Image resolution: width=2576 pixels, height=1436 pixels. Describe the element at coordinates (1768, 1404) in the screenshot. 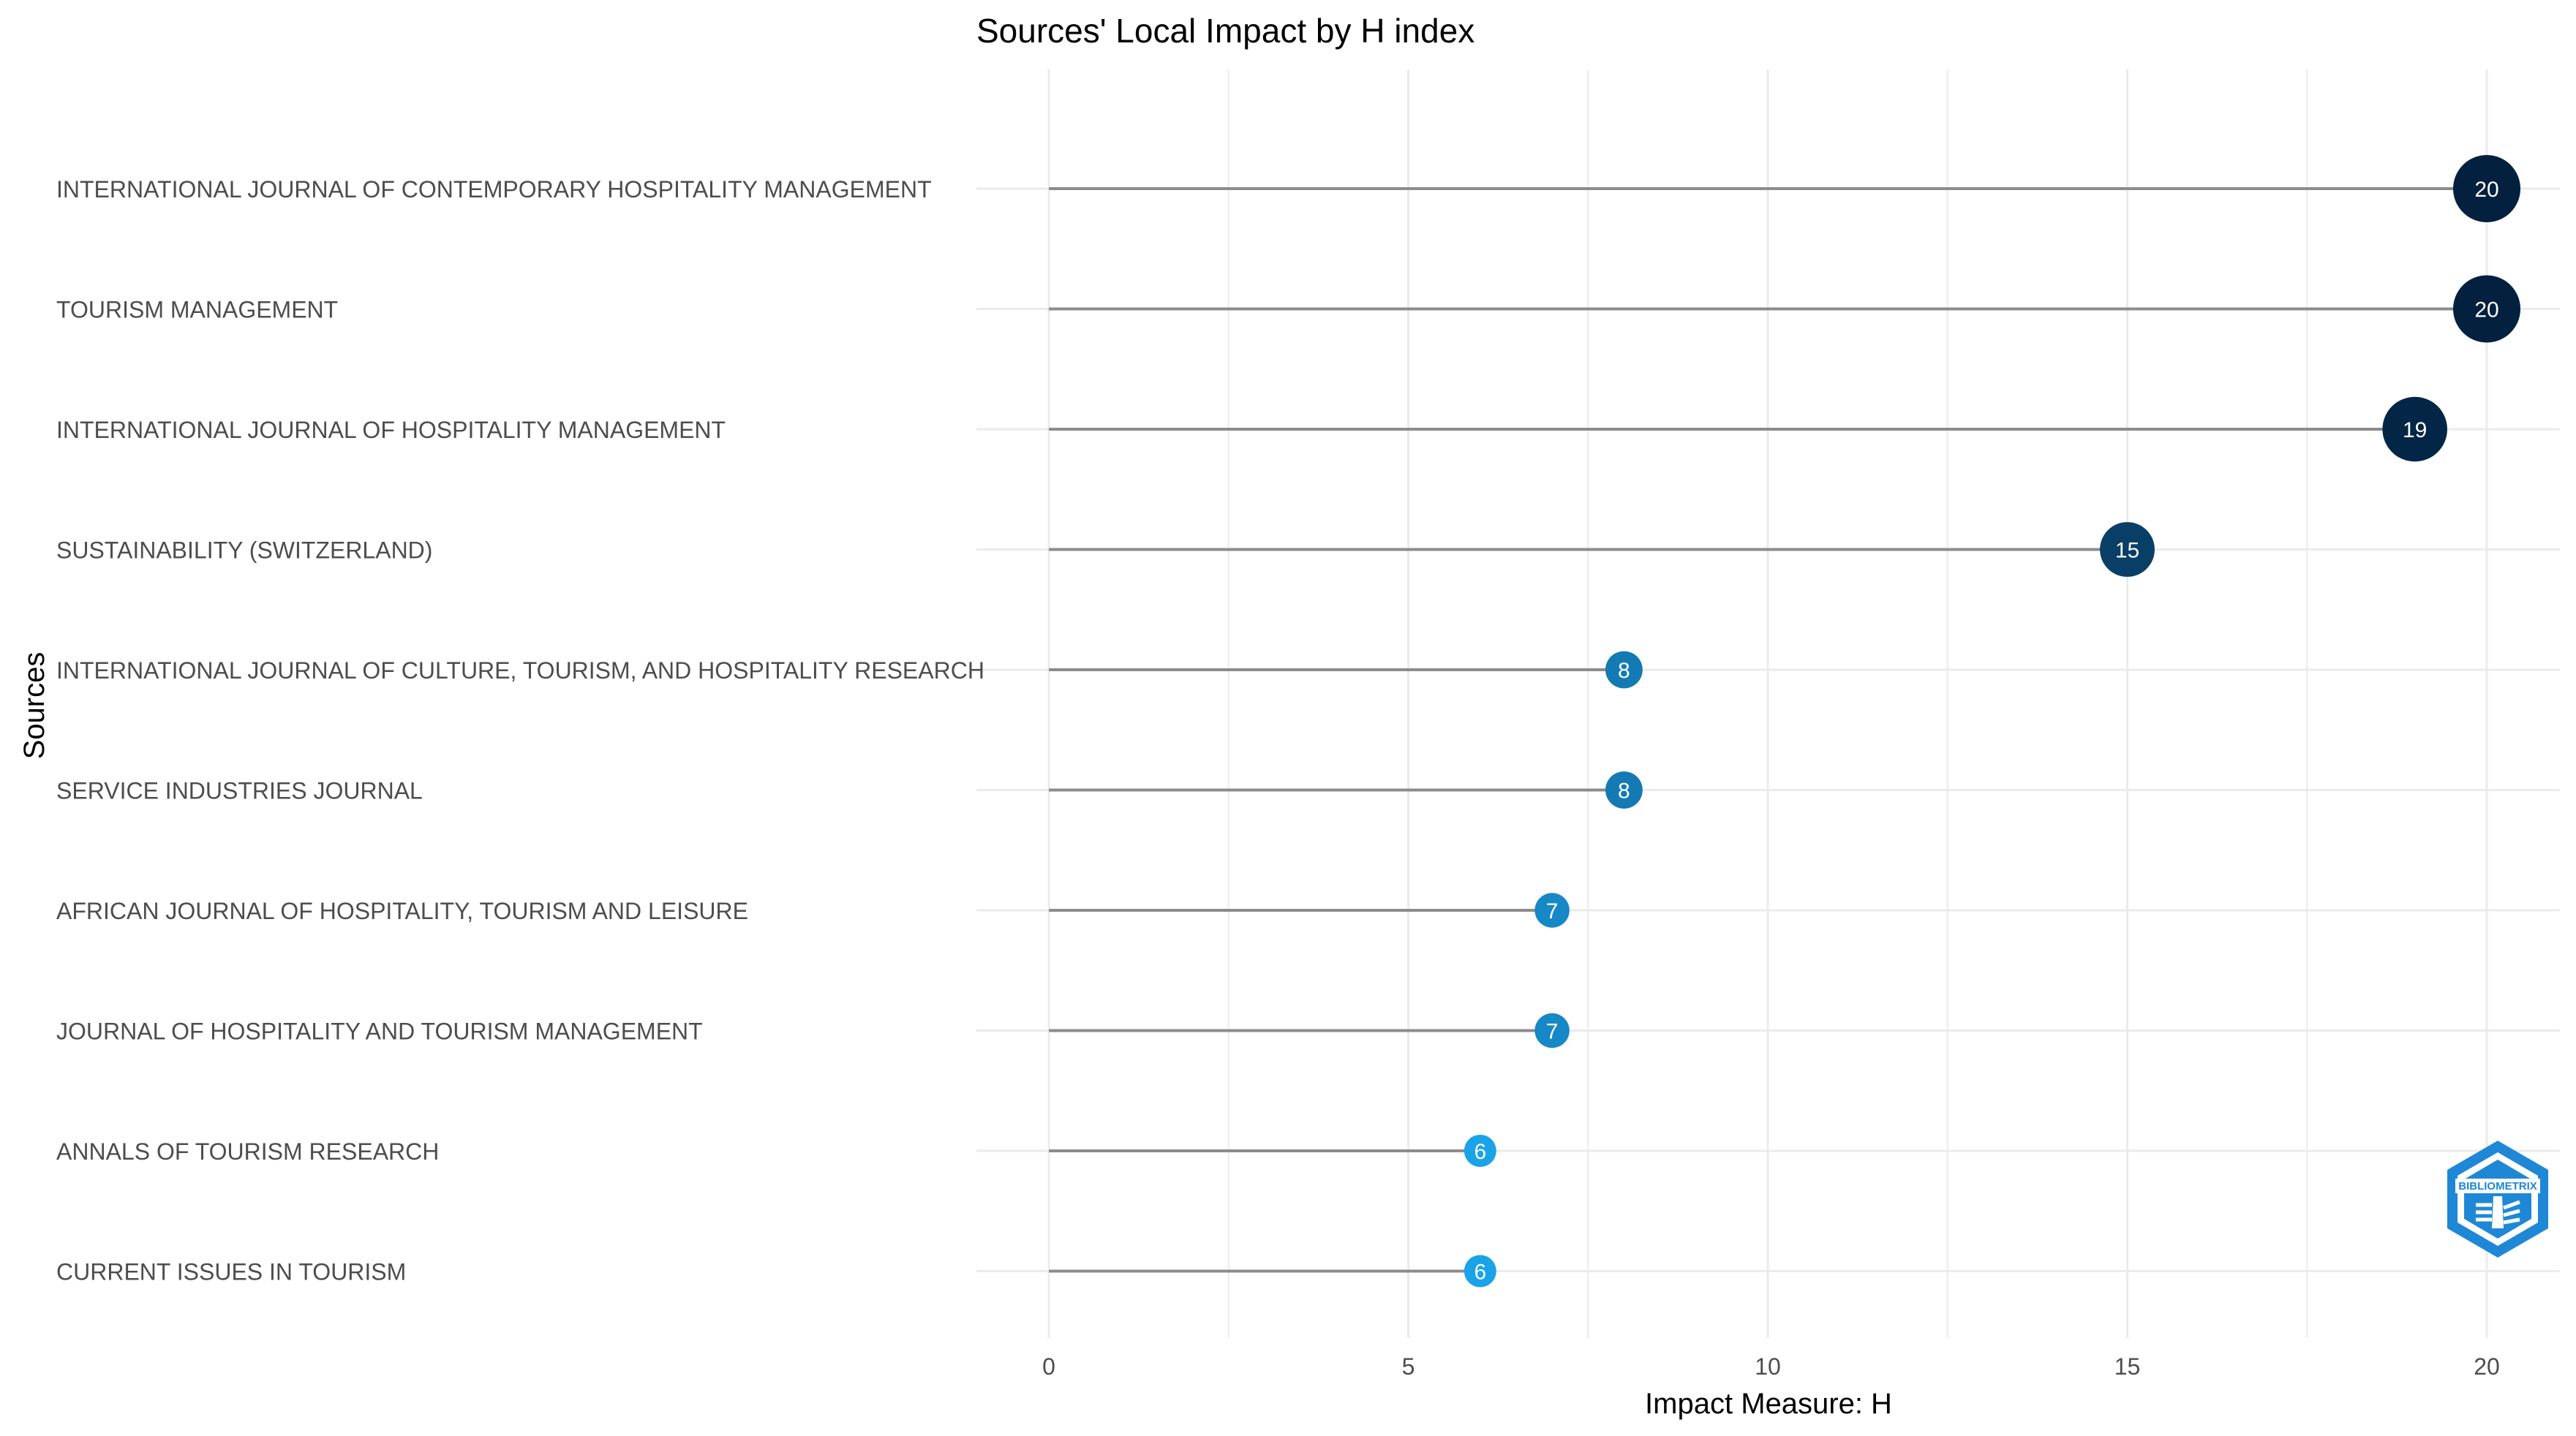

I see `x-axis-title: Impact Measure: H` at that location.